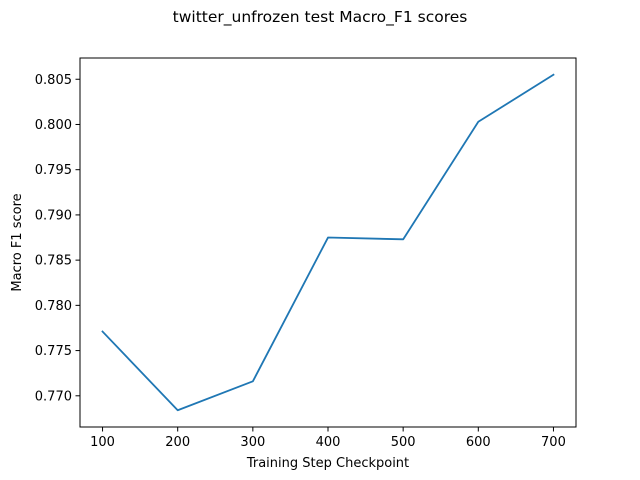  I want to click on y-tick-label: 0.785, so click(53, 261).